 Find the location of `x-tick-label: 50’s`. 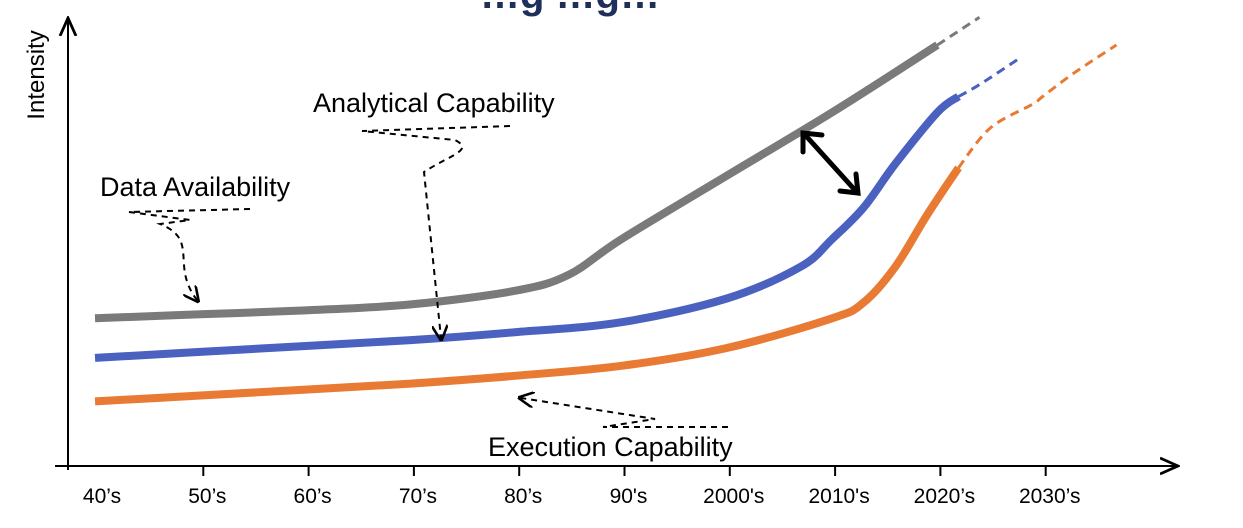

x-tick-label: 50’s is located at coordinates (207, 496).